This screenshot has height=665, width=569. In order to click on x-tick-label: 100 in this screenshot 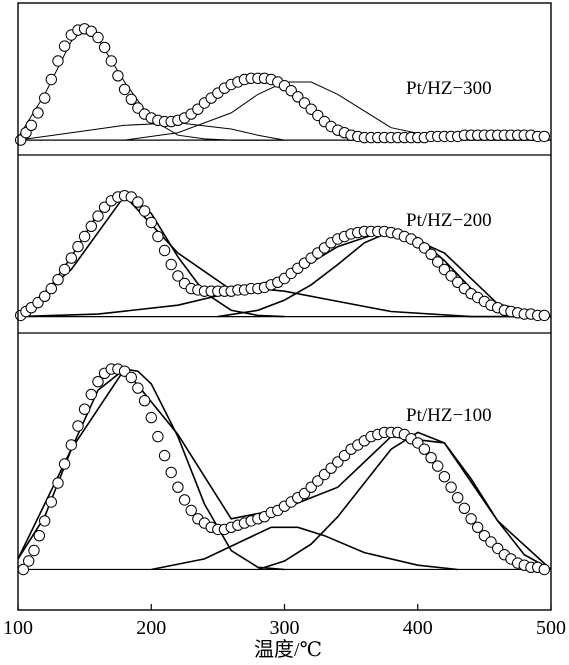, I will do `click(18, 628)`.